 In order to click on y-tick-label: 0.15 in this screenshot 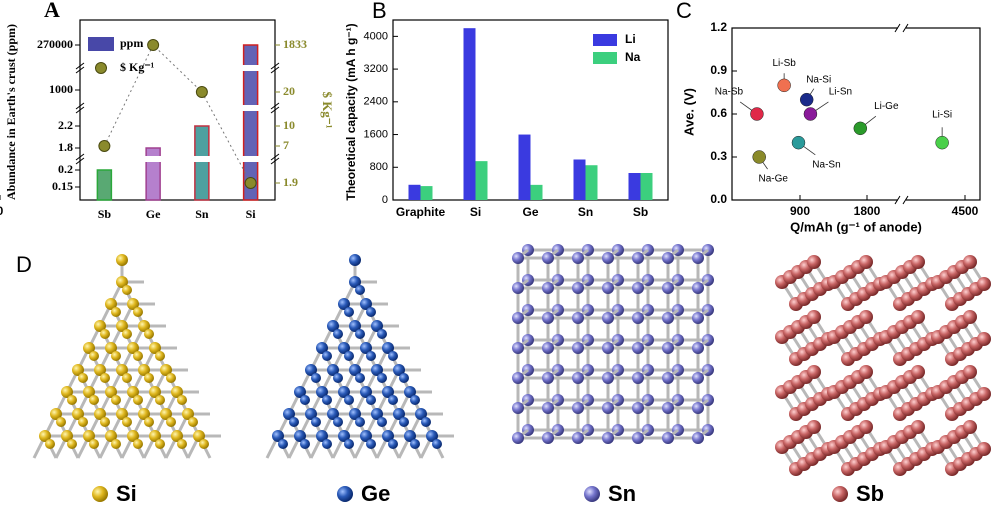, I will do `click(62, 186)`.